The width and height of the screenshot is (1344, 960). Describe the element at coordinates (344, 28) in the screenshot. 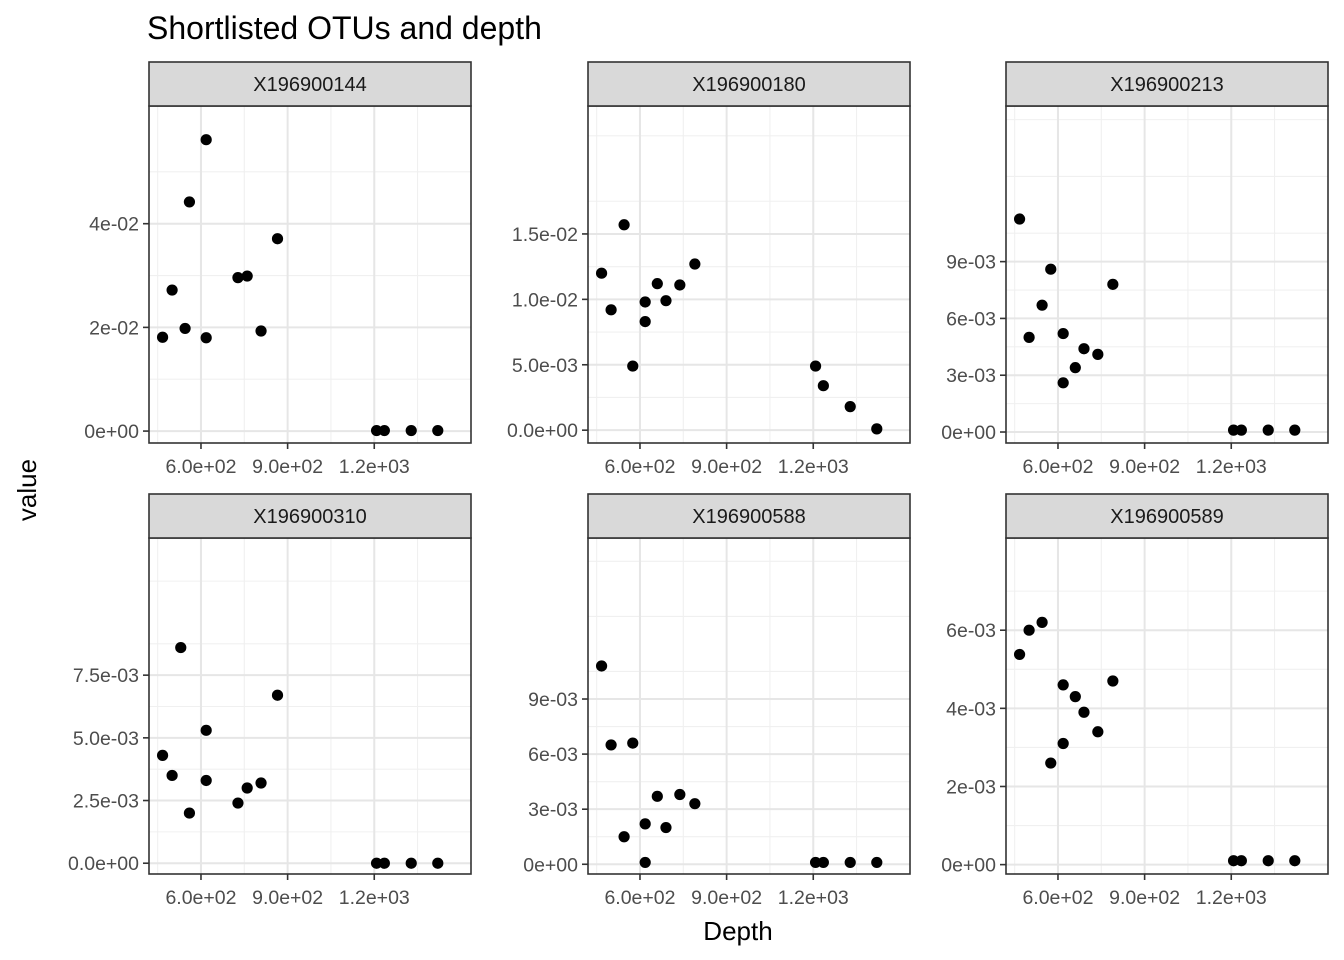

I see `chart-title: Shortlisted OTUs and depth` at that location.